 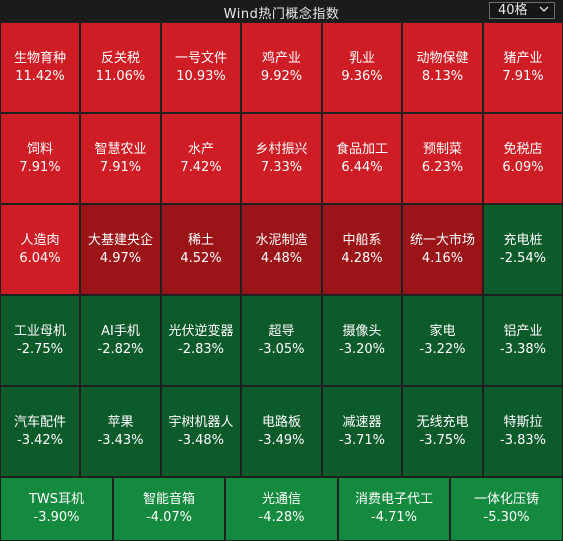 What do you see at coordinates (201, 167) in the screenshot?
I see `concept-change-pct: 7.42%` at bounding box center [201, 167].